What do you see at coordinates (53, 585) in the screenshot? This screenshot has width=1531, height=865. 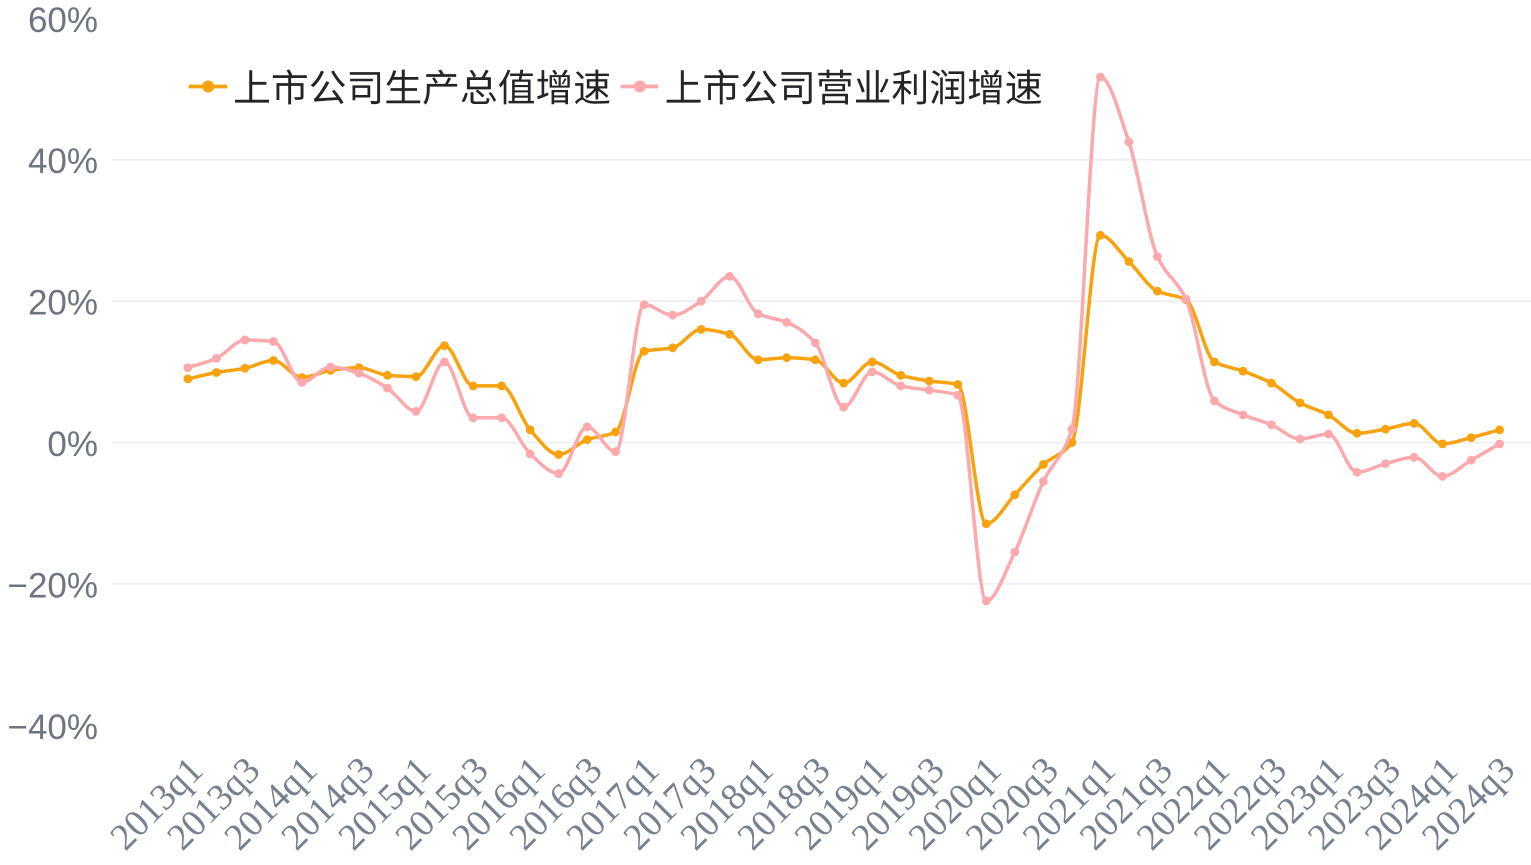 I see `svg-text: −20%` at bounding box center [53, 585].